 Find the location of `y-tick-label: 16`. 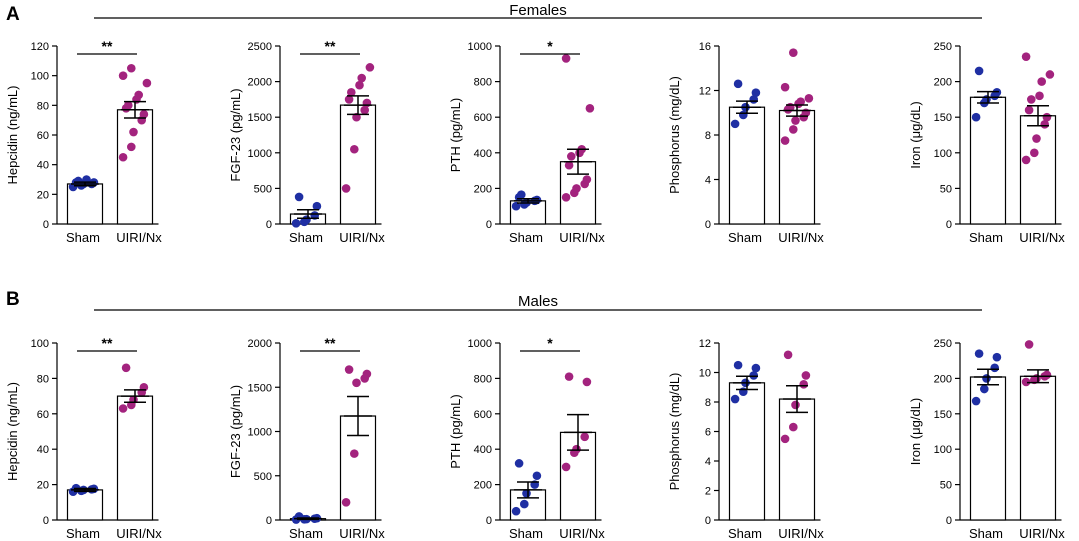

y-tick-label: 16 is located at coordinates (705, 47).